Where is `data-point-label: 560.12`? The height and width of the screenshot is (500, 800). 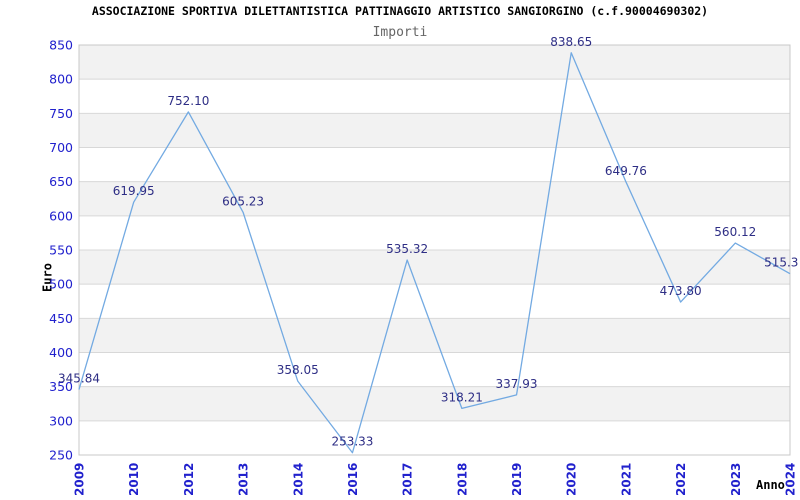
data-point-label: 560.12 is located at coordinates (735, 232).